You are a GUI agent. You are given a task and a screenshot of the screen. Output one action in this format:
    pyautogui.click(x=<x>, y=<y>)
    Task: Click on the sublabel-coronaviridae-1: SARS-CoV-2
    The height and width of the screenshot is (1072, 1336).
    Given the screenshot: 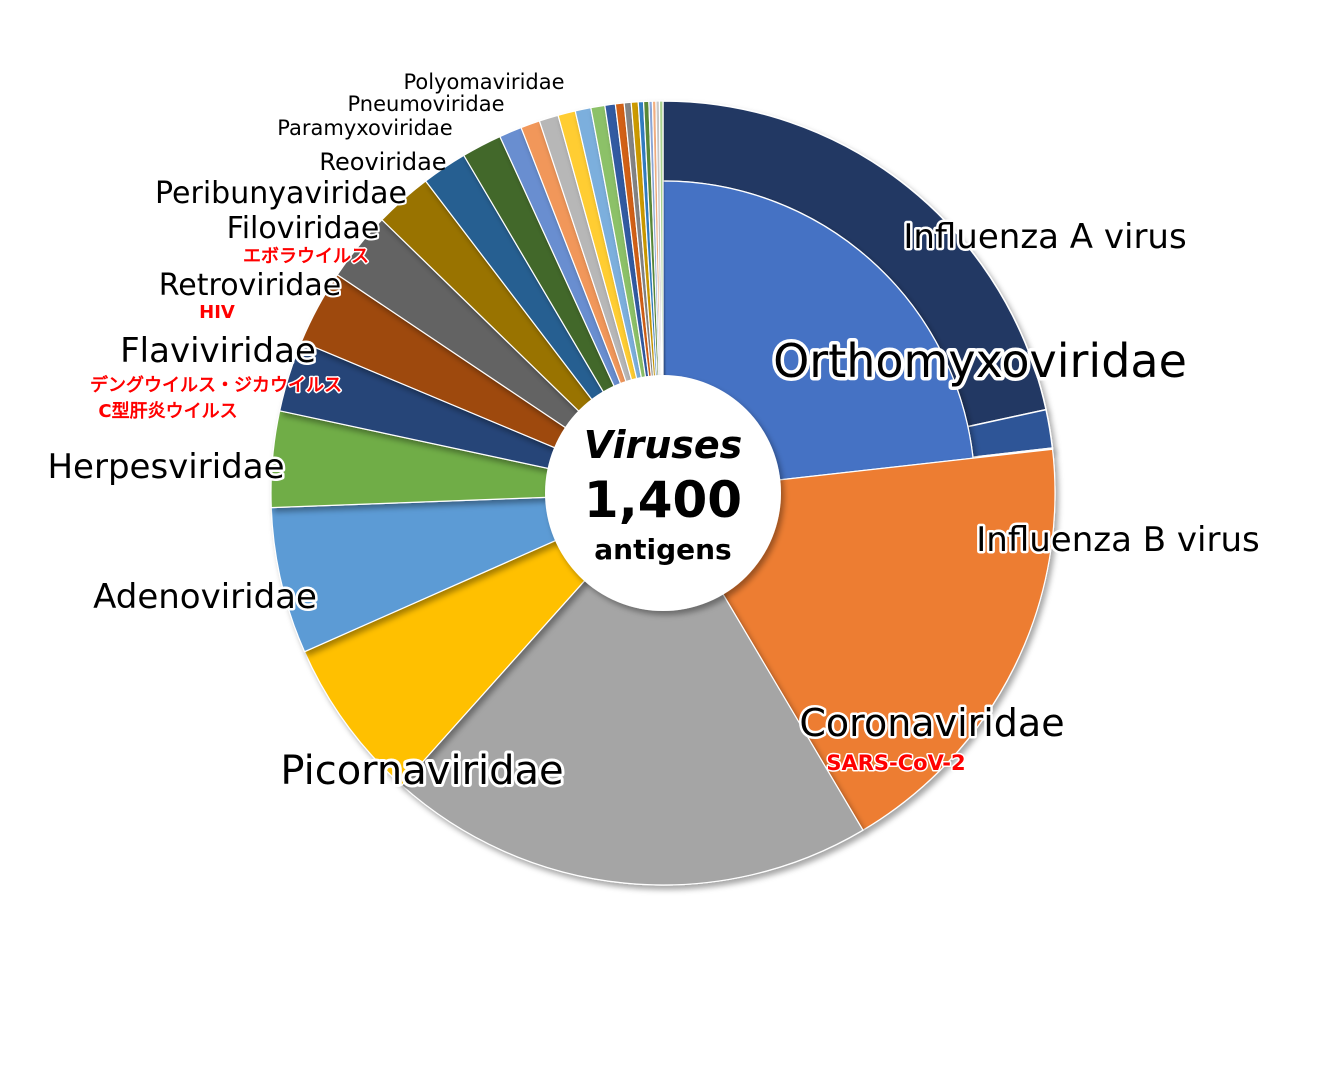 What is the action you would take?
    pyautogui.click(x=895, y=763)
    